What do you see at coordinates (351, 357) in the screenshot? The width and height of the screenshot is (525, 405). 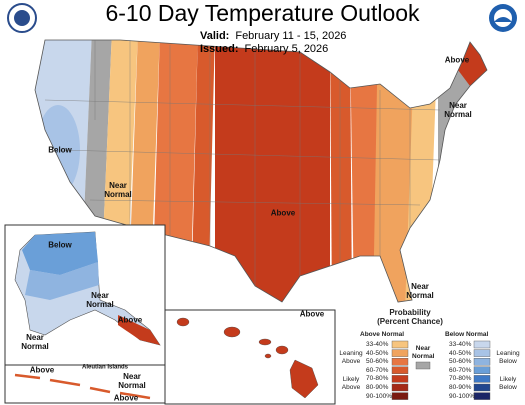 I see `legend-side: Leaning Above` at bounding box center [351, 357].